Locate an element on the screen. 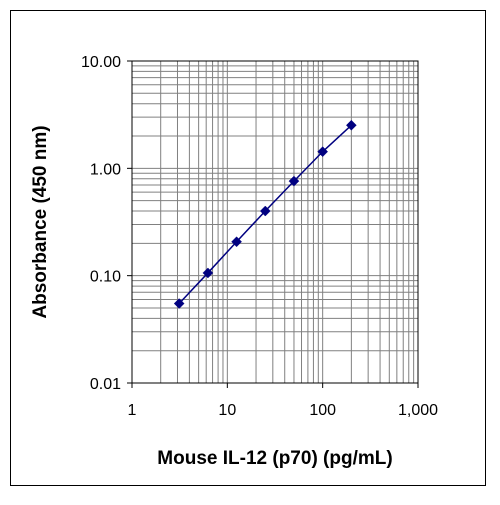  data-series is located at coordinates (265, 214).